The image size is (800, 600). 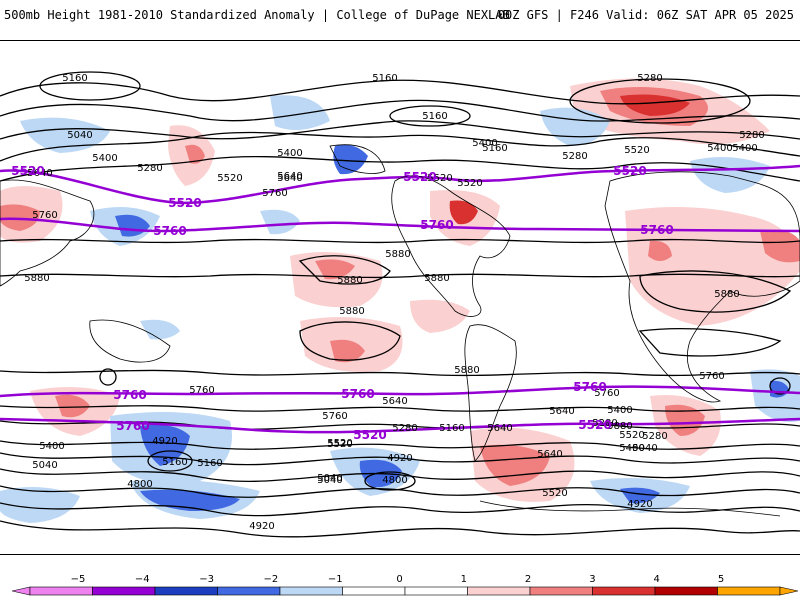 I want to click on colorbar-tick-label: 3, so click(x=592, y=579).